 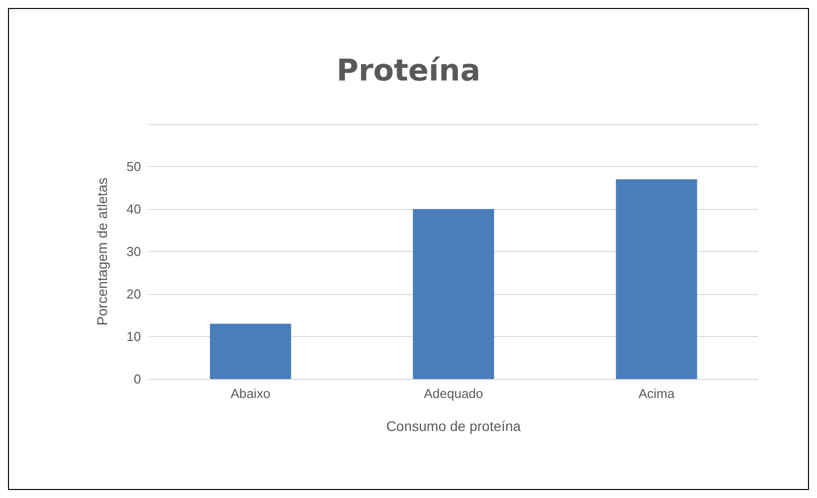 I want to click on y-tick-label: 10, so click(x=133, y=336).